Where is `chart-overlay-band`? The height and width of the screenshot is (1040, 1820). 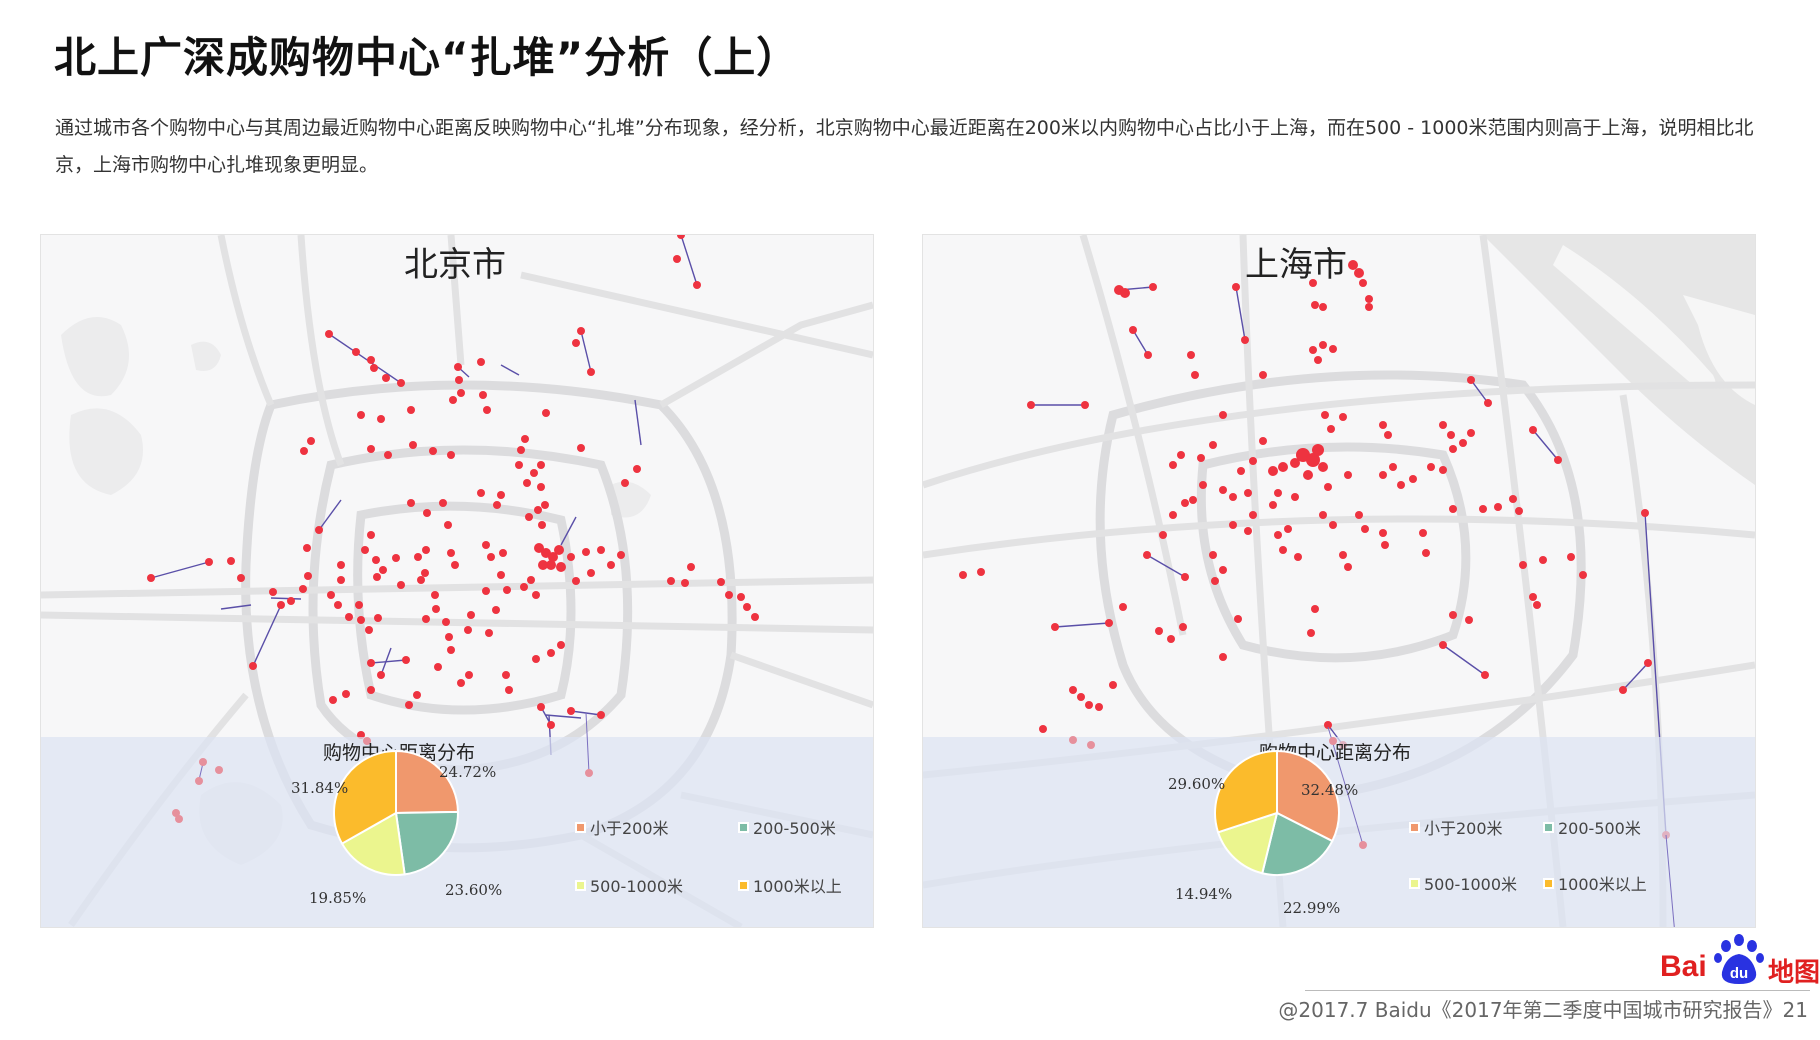 chart-overlay-band is located at coordinates (457, 832).